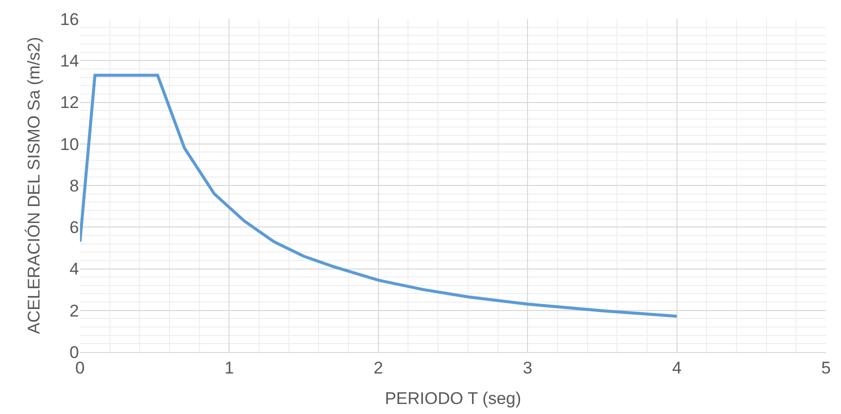 The height and width of the screenshot is (414, 841). Describe the element at coordinates (677, 368) in the screenshot. I see `x-tick-label: 4` at that location.